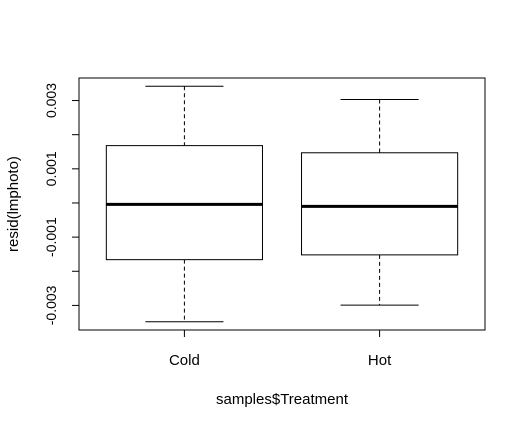  What do you see at coordinates (280, 349) in the screenshot?
I see `x-axis: Cold Hot` at bounding box center [280, 349].